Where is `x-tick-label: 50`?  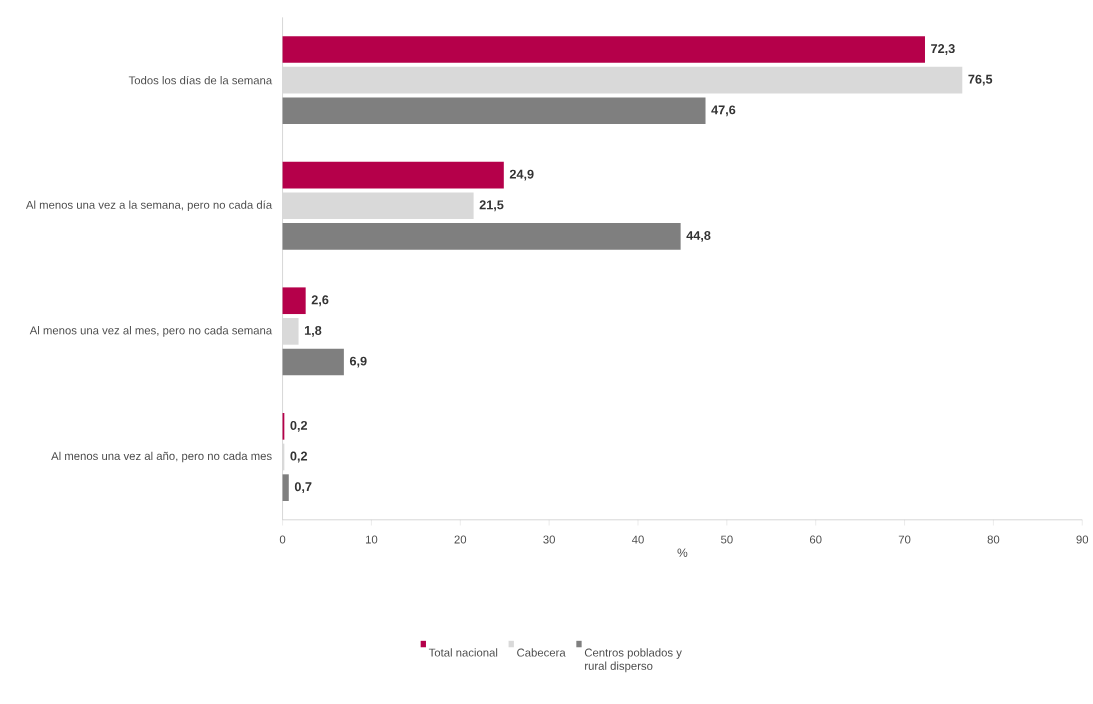
x-tick-label: 50 is located at coordinates (727, 539).